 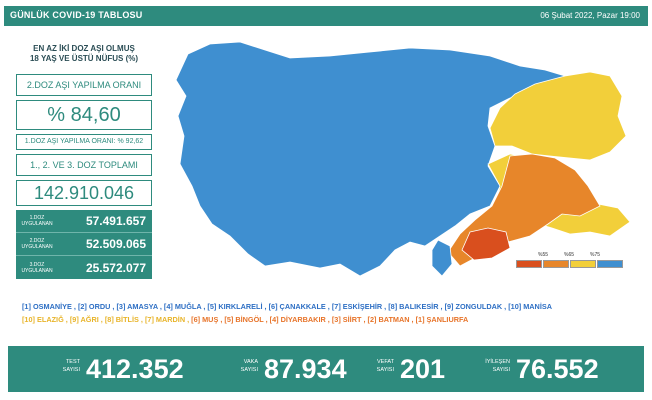 I want to click on map-region-yellow, so click(x=558, y=116).